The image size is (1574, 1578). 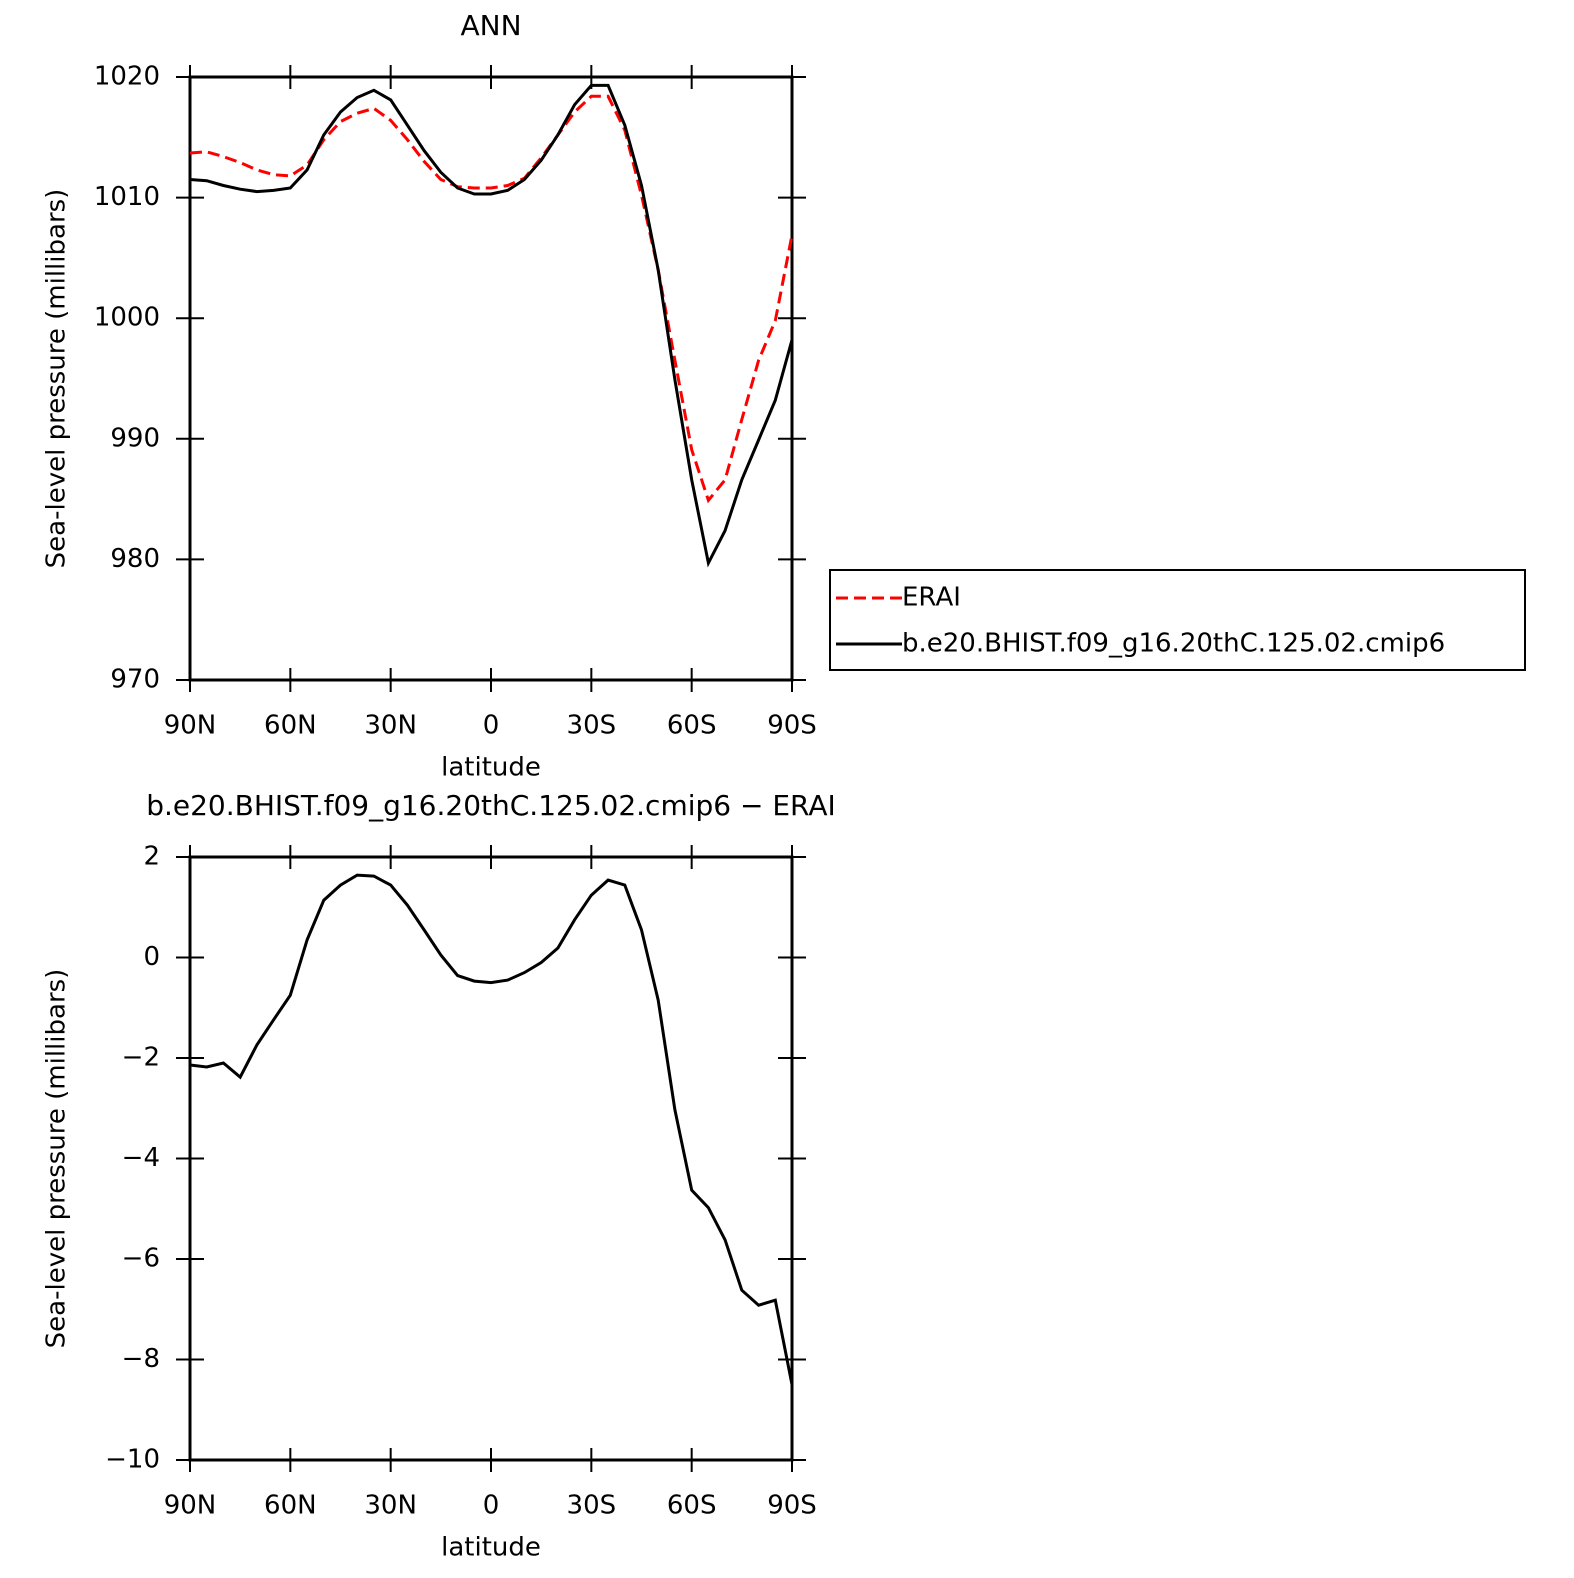 What do you see at coordinates (135, 438) in the screenshot?
I see `y-tick-label: 990` at bounding box center [135, 438].